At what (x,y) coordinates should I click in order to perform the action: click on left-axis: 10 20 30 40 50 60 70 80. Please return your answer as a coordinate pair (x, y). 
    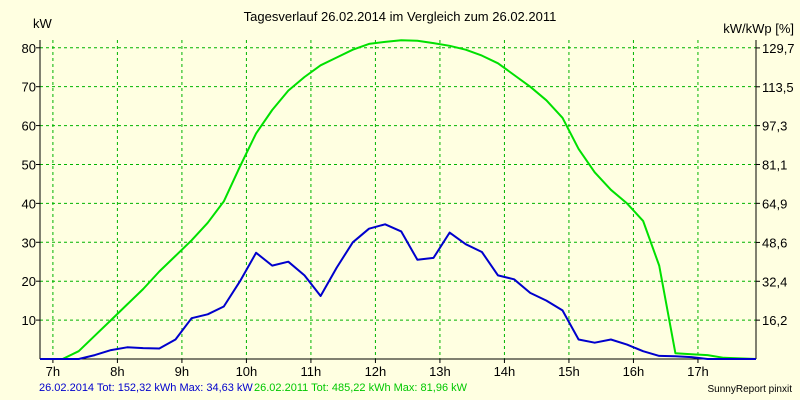
    Looking at the image, I should click on (31, 199).